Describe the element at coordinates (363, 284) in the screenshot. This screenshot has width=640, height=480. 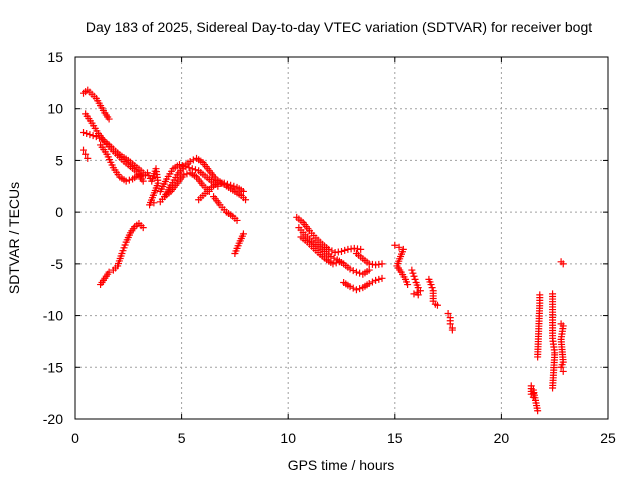
I see `series-arc-late-d` at that location.